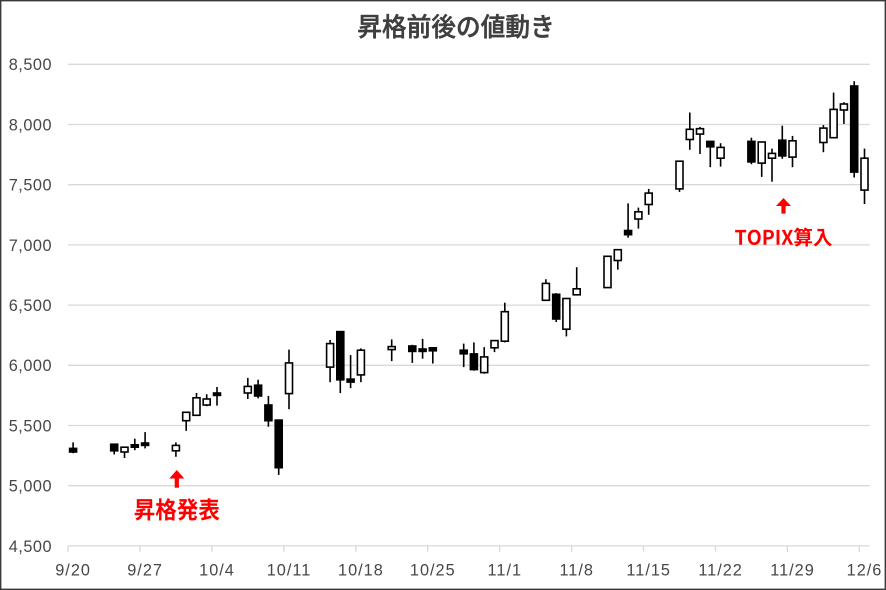  Describe the element at coordinates (30, 246) in the screenshot. I see `svg-text: 7,000` at that location.